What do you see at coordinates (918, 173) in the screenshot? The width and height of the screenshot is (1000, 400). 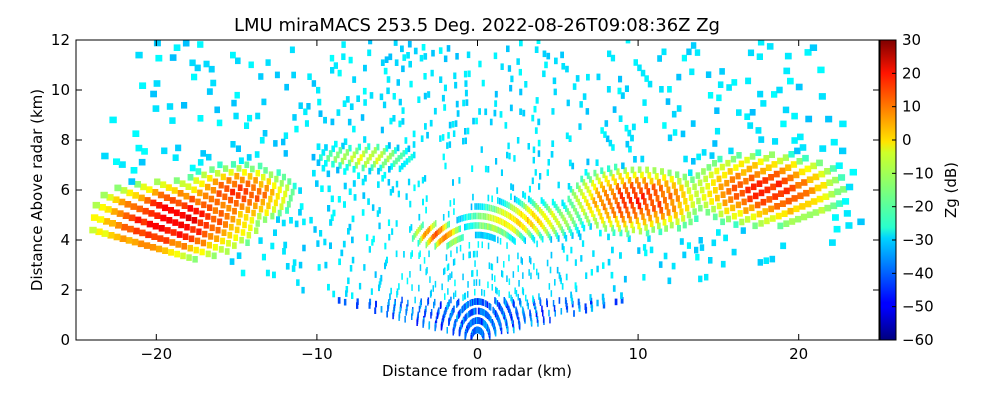 I see `colorbar-tick-label: −10` at bounding box center [918, 173].